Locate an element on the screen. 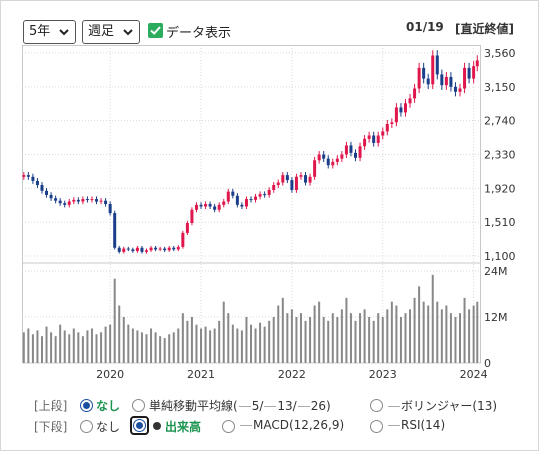 This screenshot has height=451, width=539. volume-tick-label: 24M is located at coordinates (496, 271).